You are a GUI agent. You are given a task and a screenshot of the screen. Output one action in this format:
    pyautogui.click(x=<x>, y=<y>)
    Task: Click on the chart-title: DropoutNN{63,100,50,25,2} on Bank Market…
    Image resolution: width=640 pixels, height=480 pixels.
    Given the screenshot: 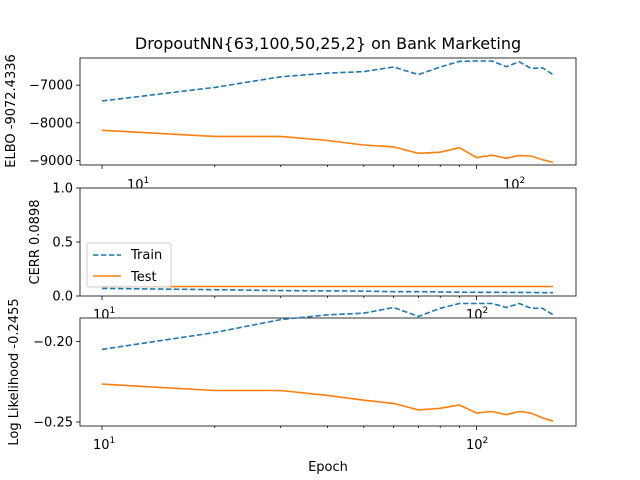 What is the action you would take?
    pyautogui.click(x=328, y=43)
    